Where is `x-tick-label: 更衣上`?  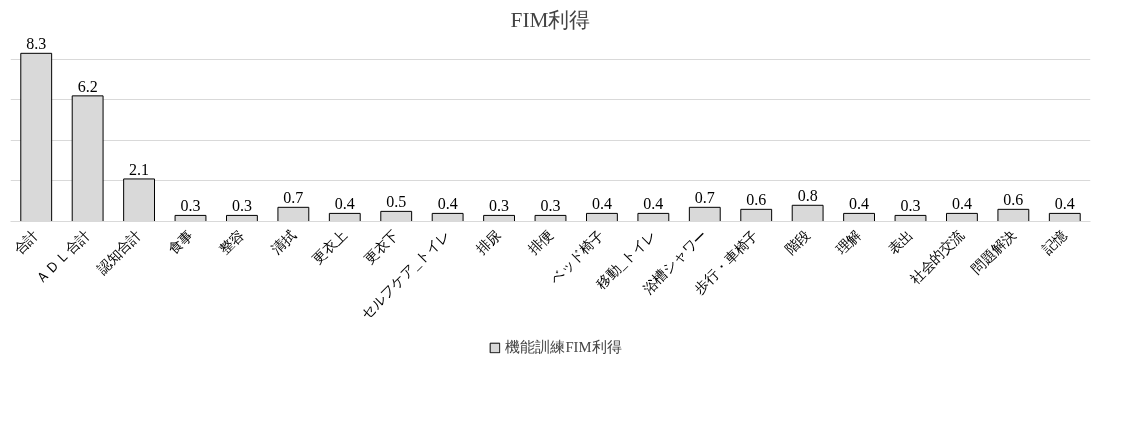 x-tick-label: 更衣上 is located at coordinates (330, 247).